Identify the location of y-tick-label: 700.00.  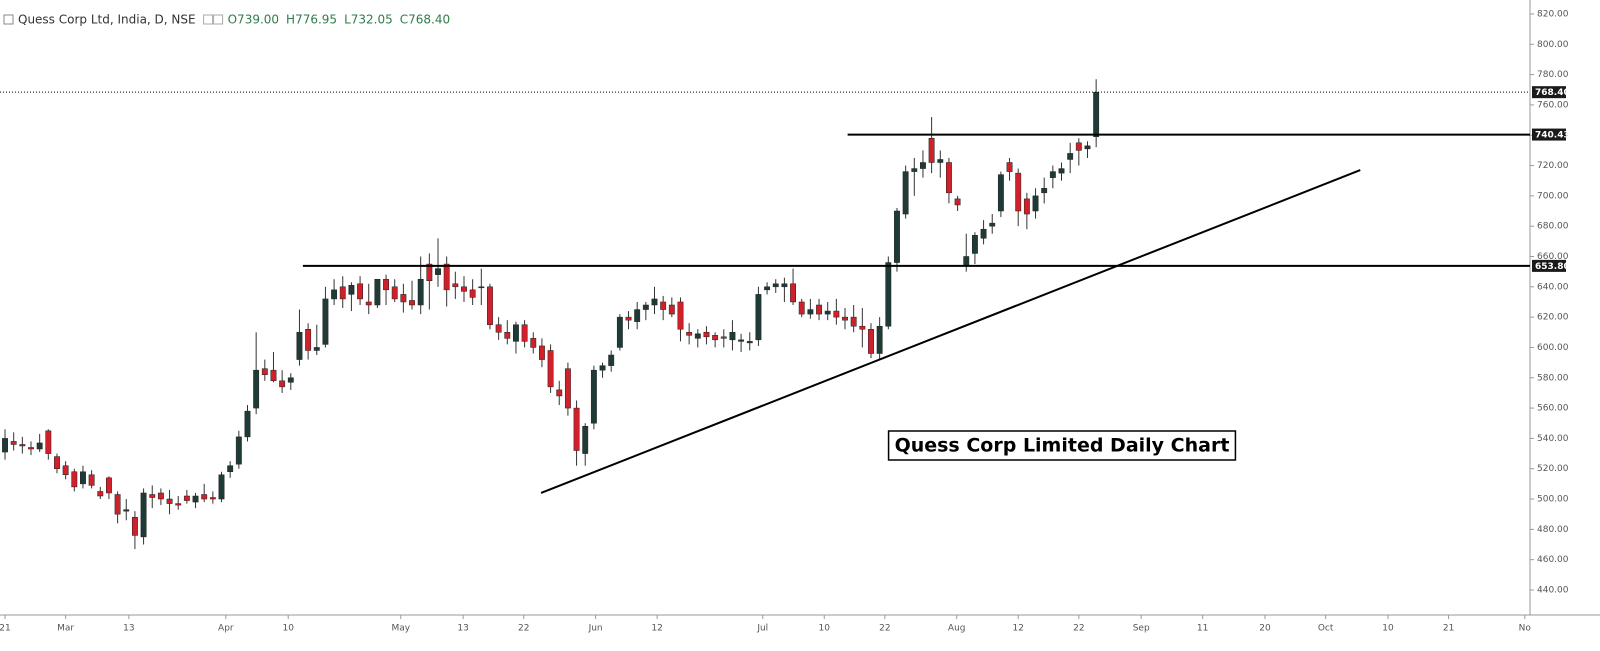
(1553, 196).